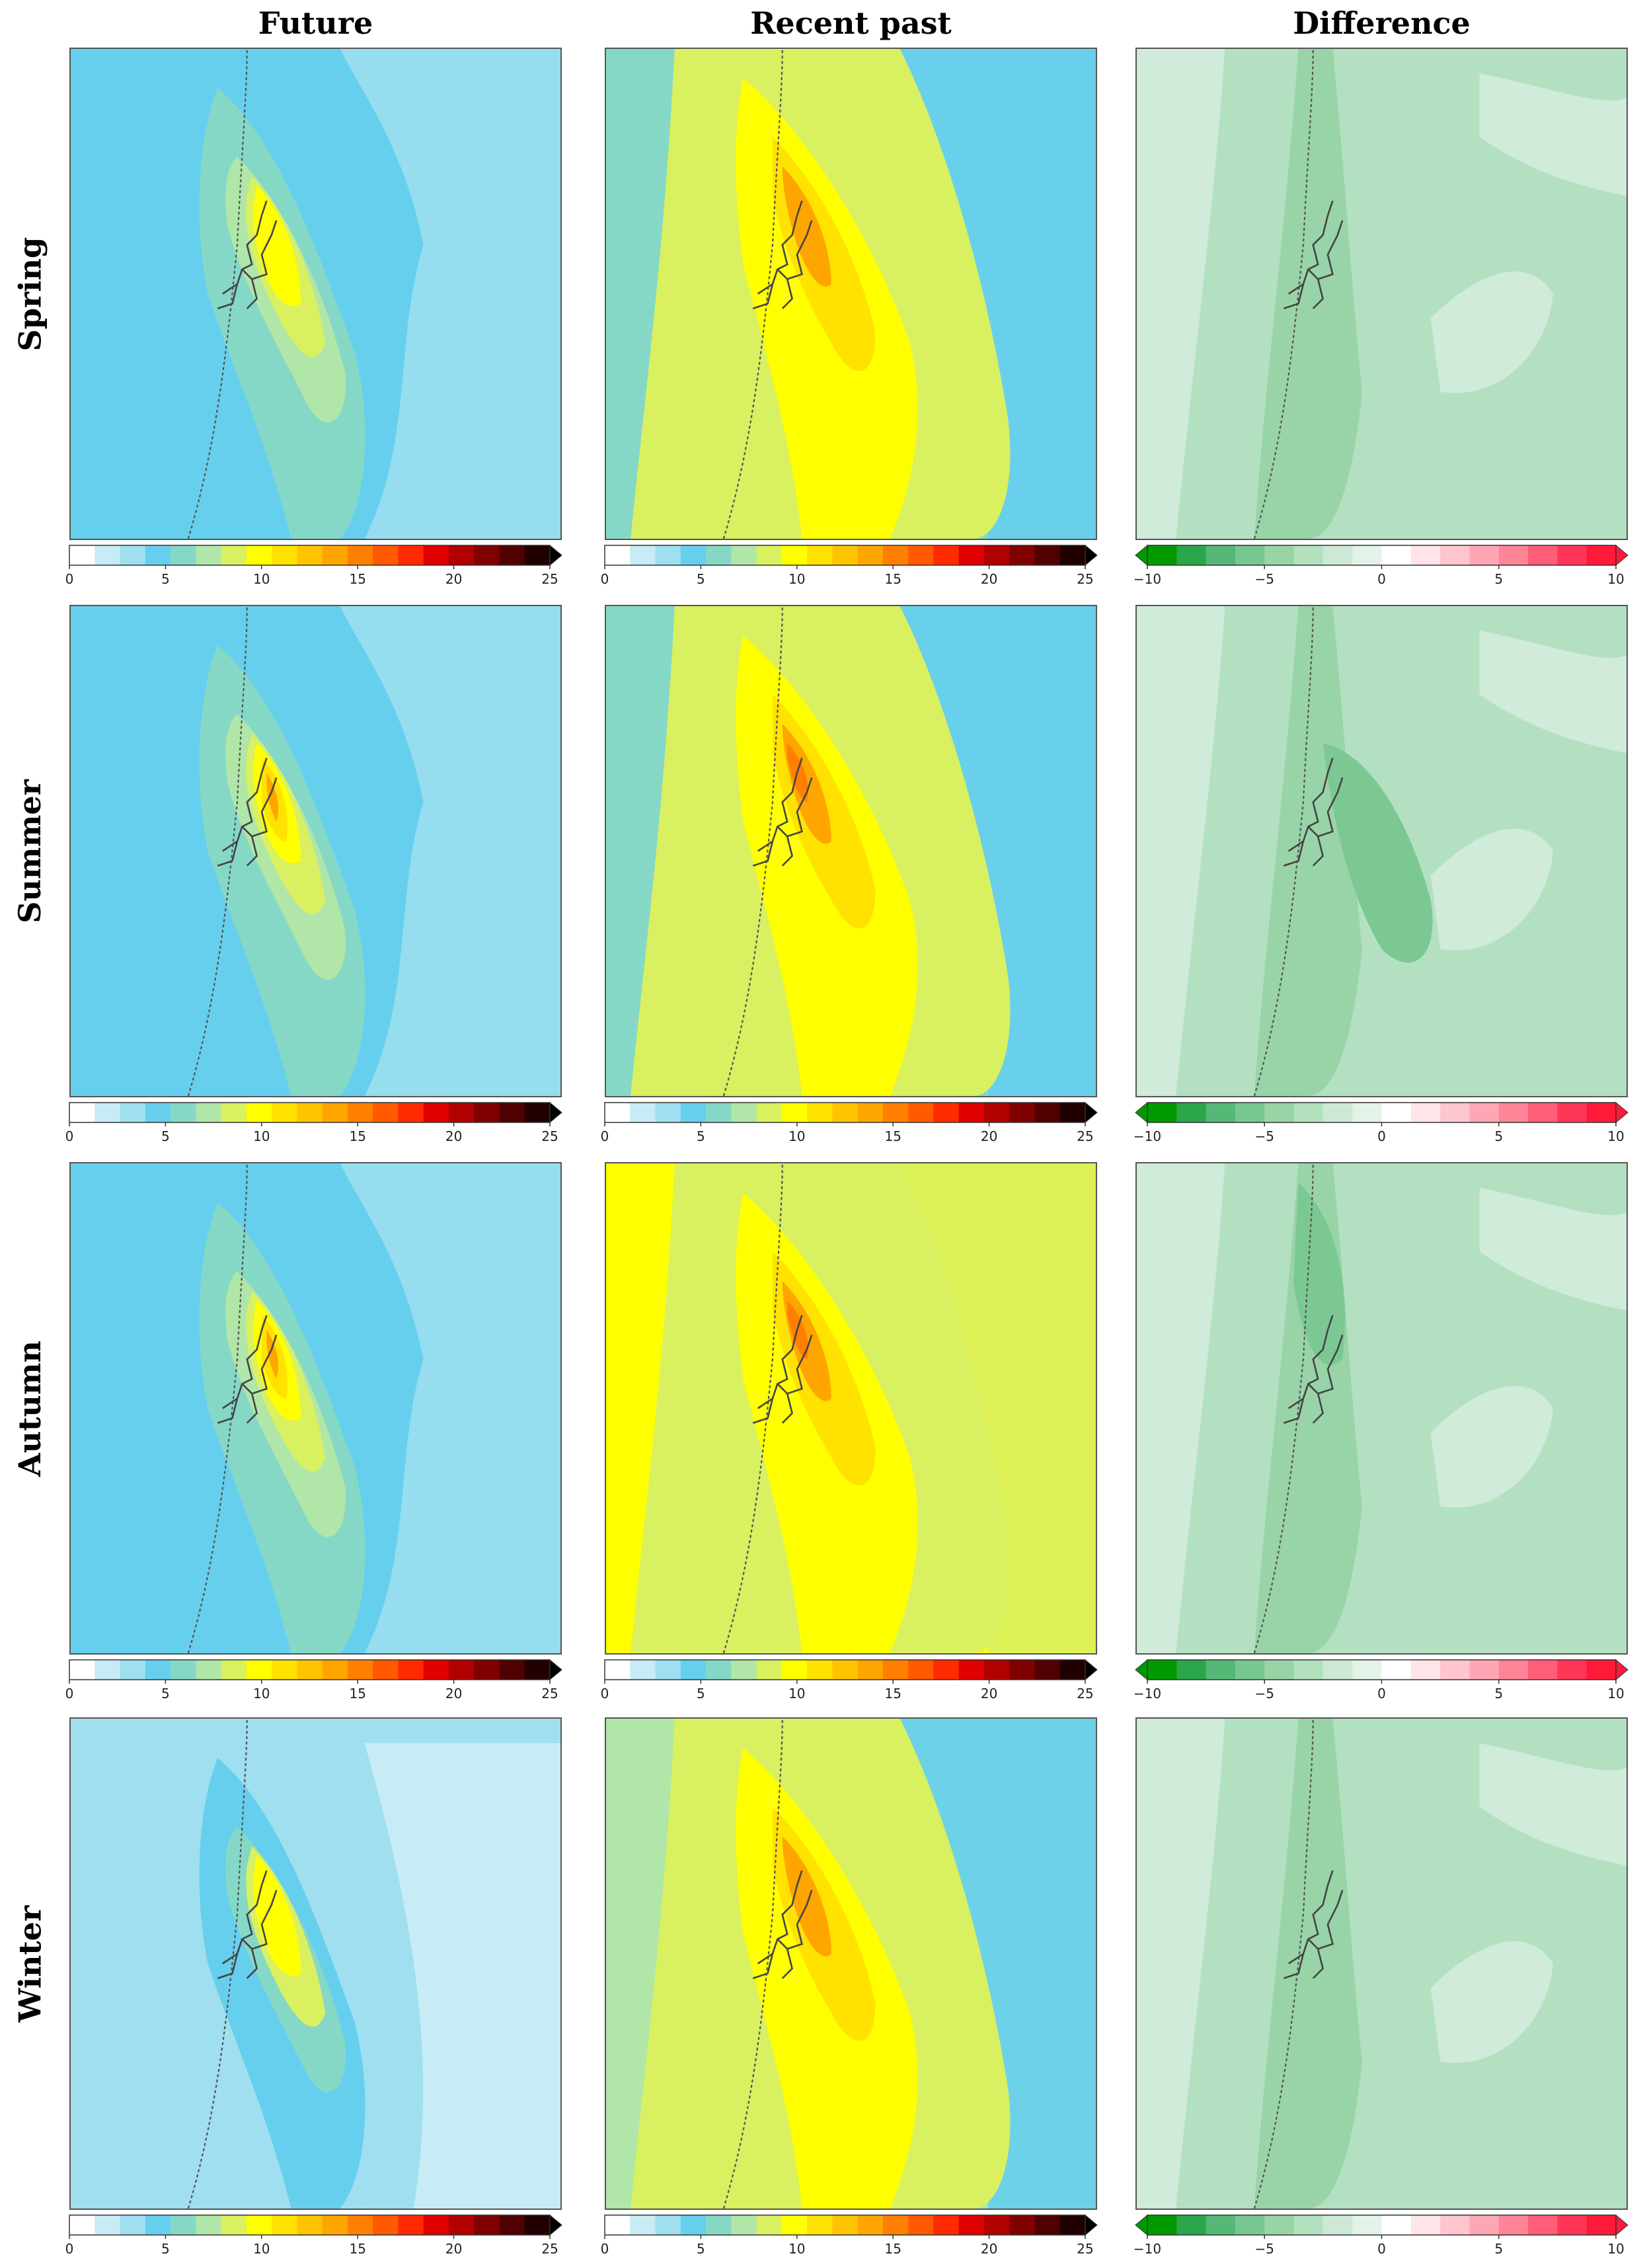 The width and height of the screenshot is (1647, 2268). What do you see at coordinates (1147, 1693) in the screenshot?
I see `colorbar-tick-label: −10` at bounding box center [1147, 1693].